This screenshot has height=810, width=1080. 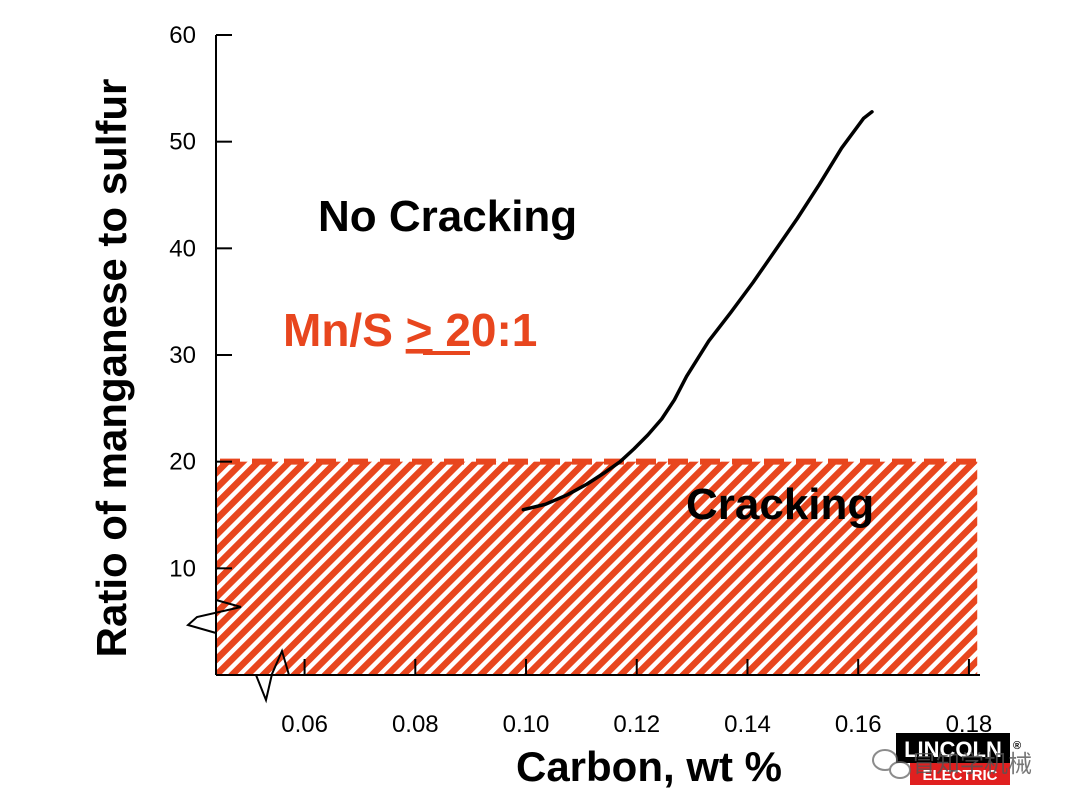 What do you see at coordinates (1017, 746) in the screenshot?
I see `logo-registered-mark: ®` at bounding box center [1017, 746].